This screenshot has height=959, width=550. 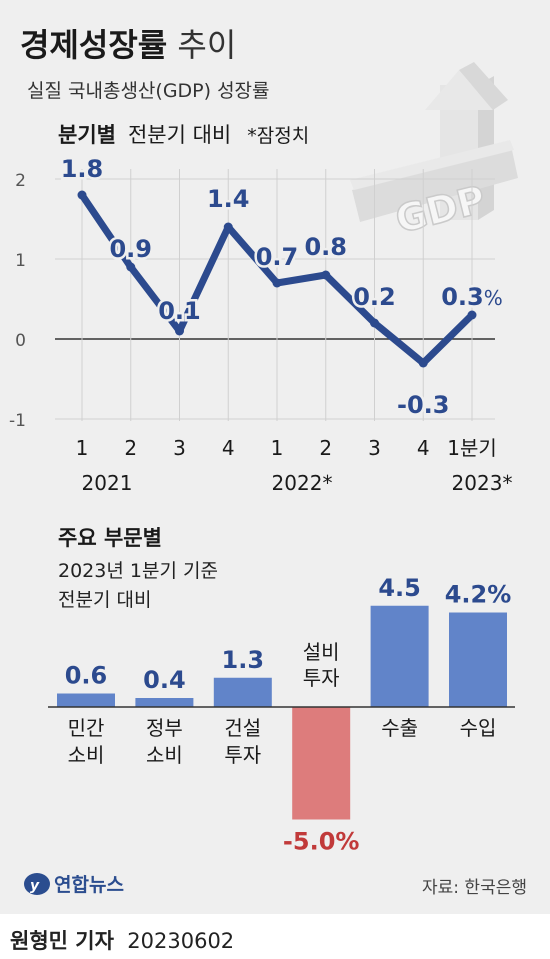 What do you see at coordinates (243, 660) in the screenshot?
I see `sector-value-label: 1.3` at bounding box center [243, 660].